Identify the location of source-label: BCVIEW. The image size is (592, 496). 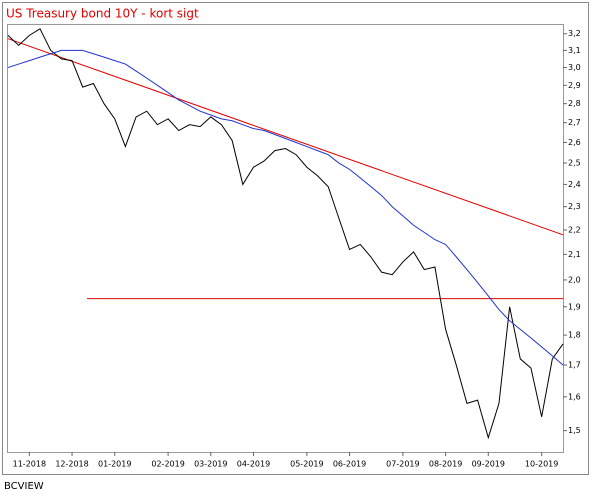
(24, 486).